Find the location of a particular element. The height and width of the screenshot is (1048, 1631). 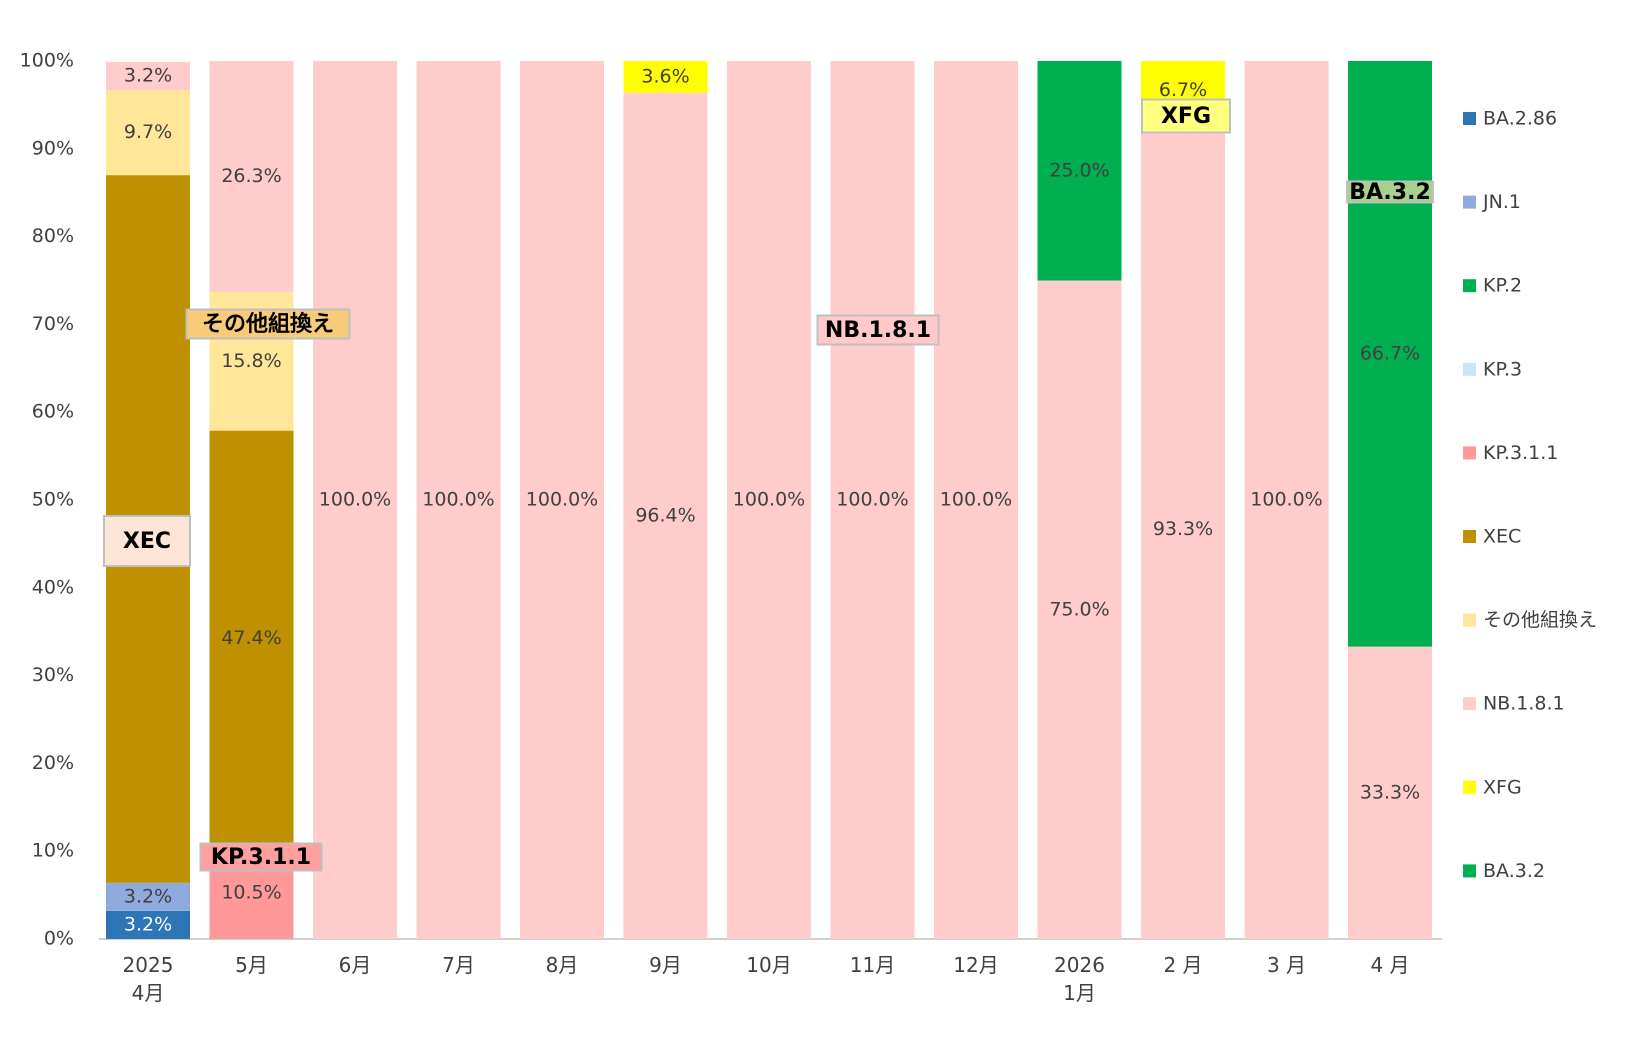

data-label: 33.3% is located at coordinates (1390, 792).